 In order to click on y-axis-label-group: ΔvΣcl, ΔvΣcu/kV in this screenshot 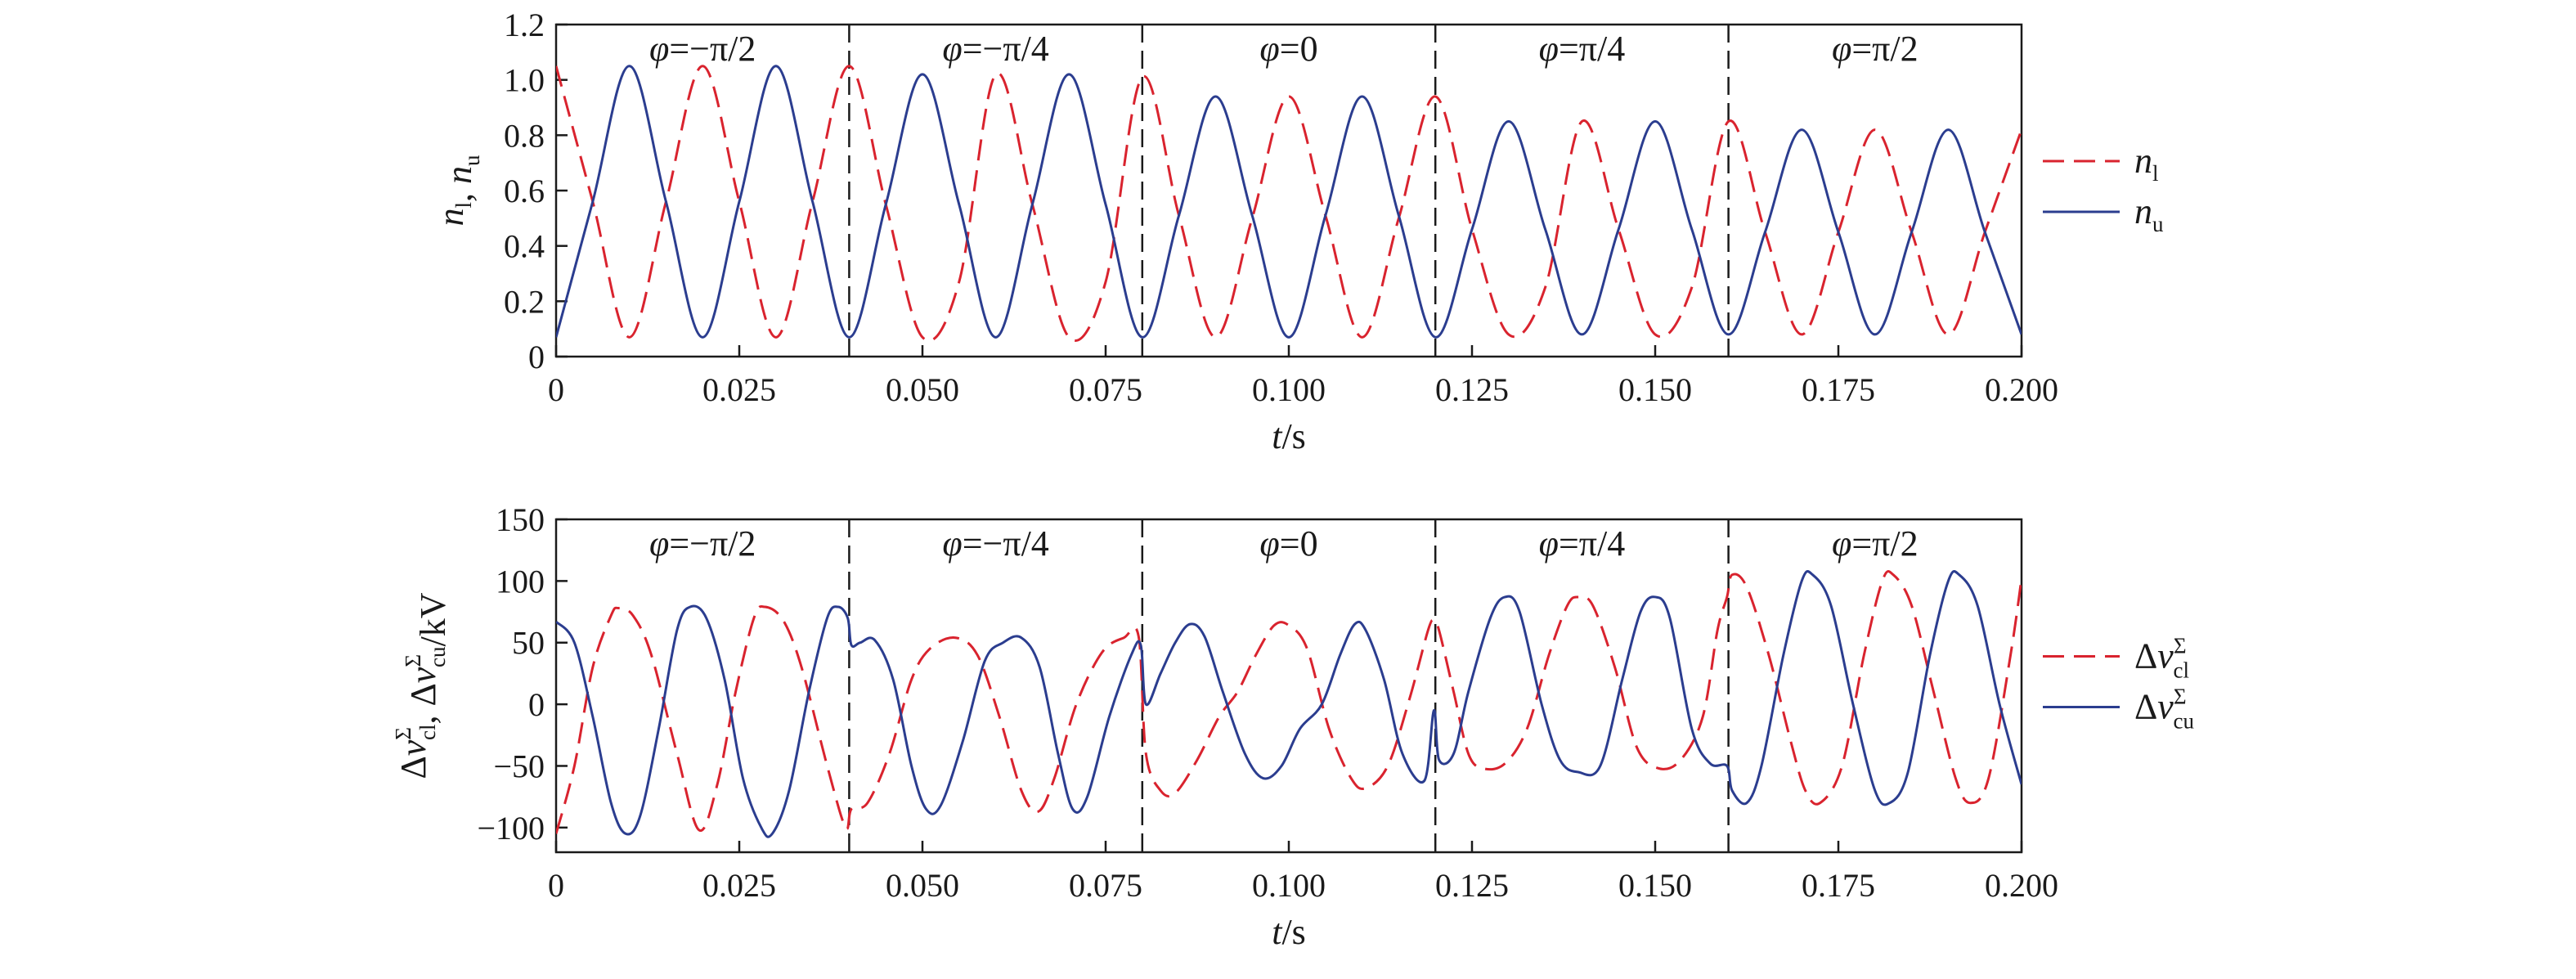, I will do `click(422, 685)`.